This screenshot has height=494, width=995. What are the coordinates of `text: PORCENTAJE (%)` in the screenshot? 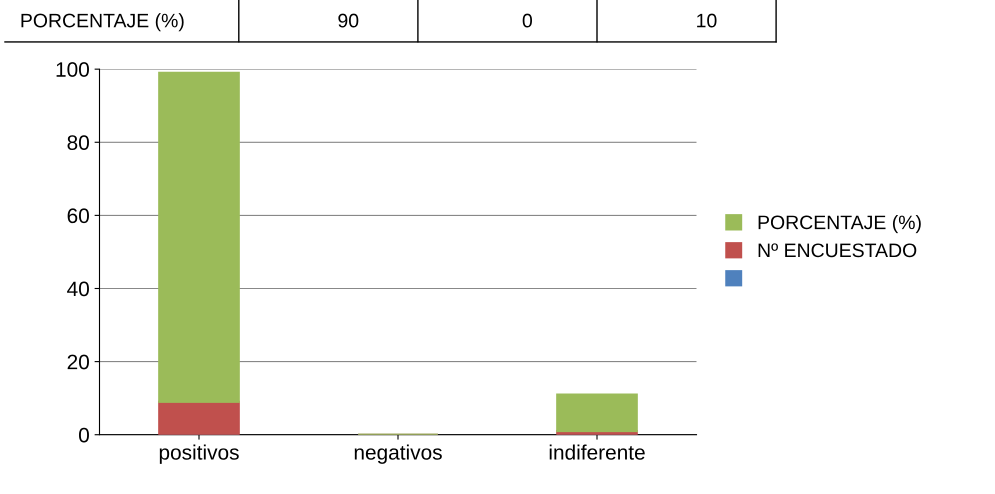 It's located at (102, 22).